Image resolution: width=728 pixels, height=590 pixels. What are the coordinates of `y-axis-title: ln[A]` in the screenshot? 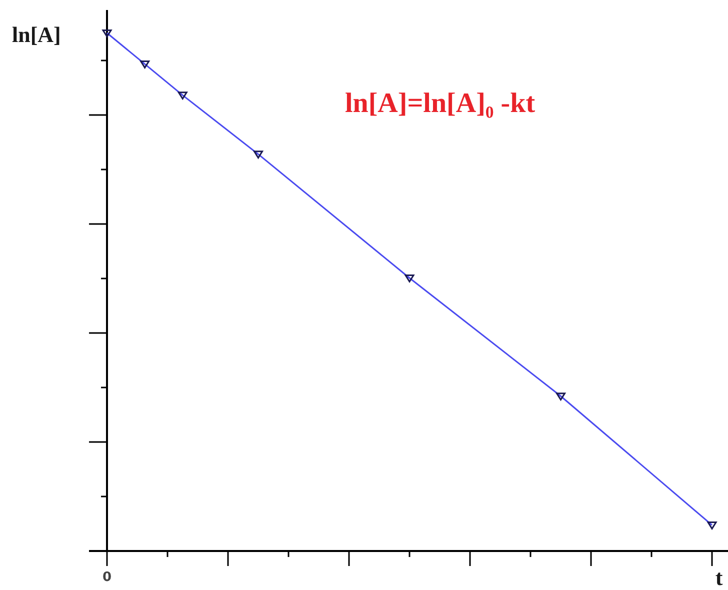 It's located at (36, 34).